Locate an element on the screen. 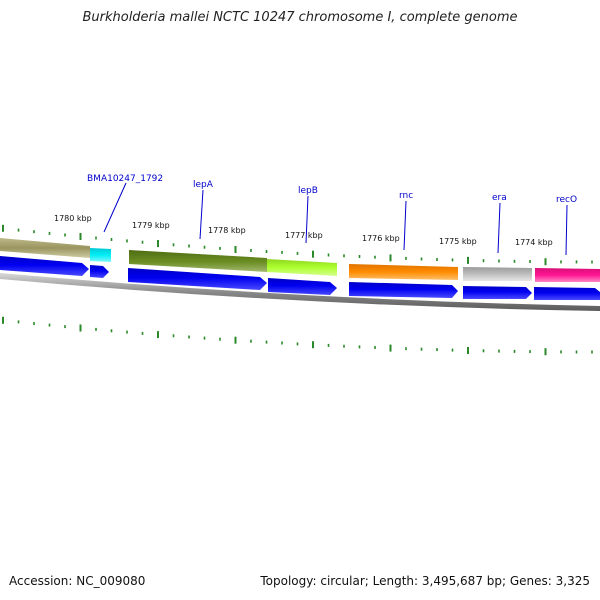 Image resolution: width=600 pixels, height=600 pixels. accession-text: Accession: NC_009080 is located at coordinates (77, 581).